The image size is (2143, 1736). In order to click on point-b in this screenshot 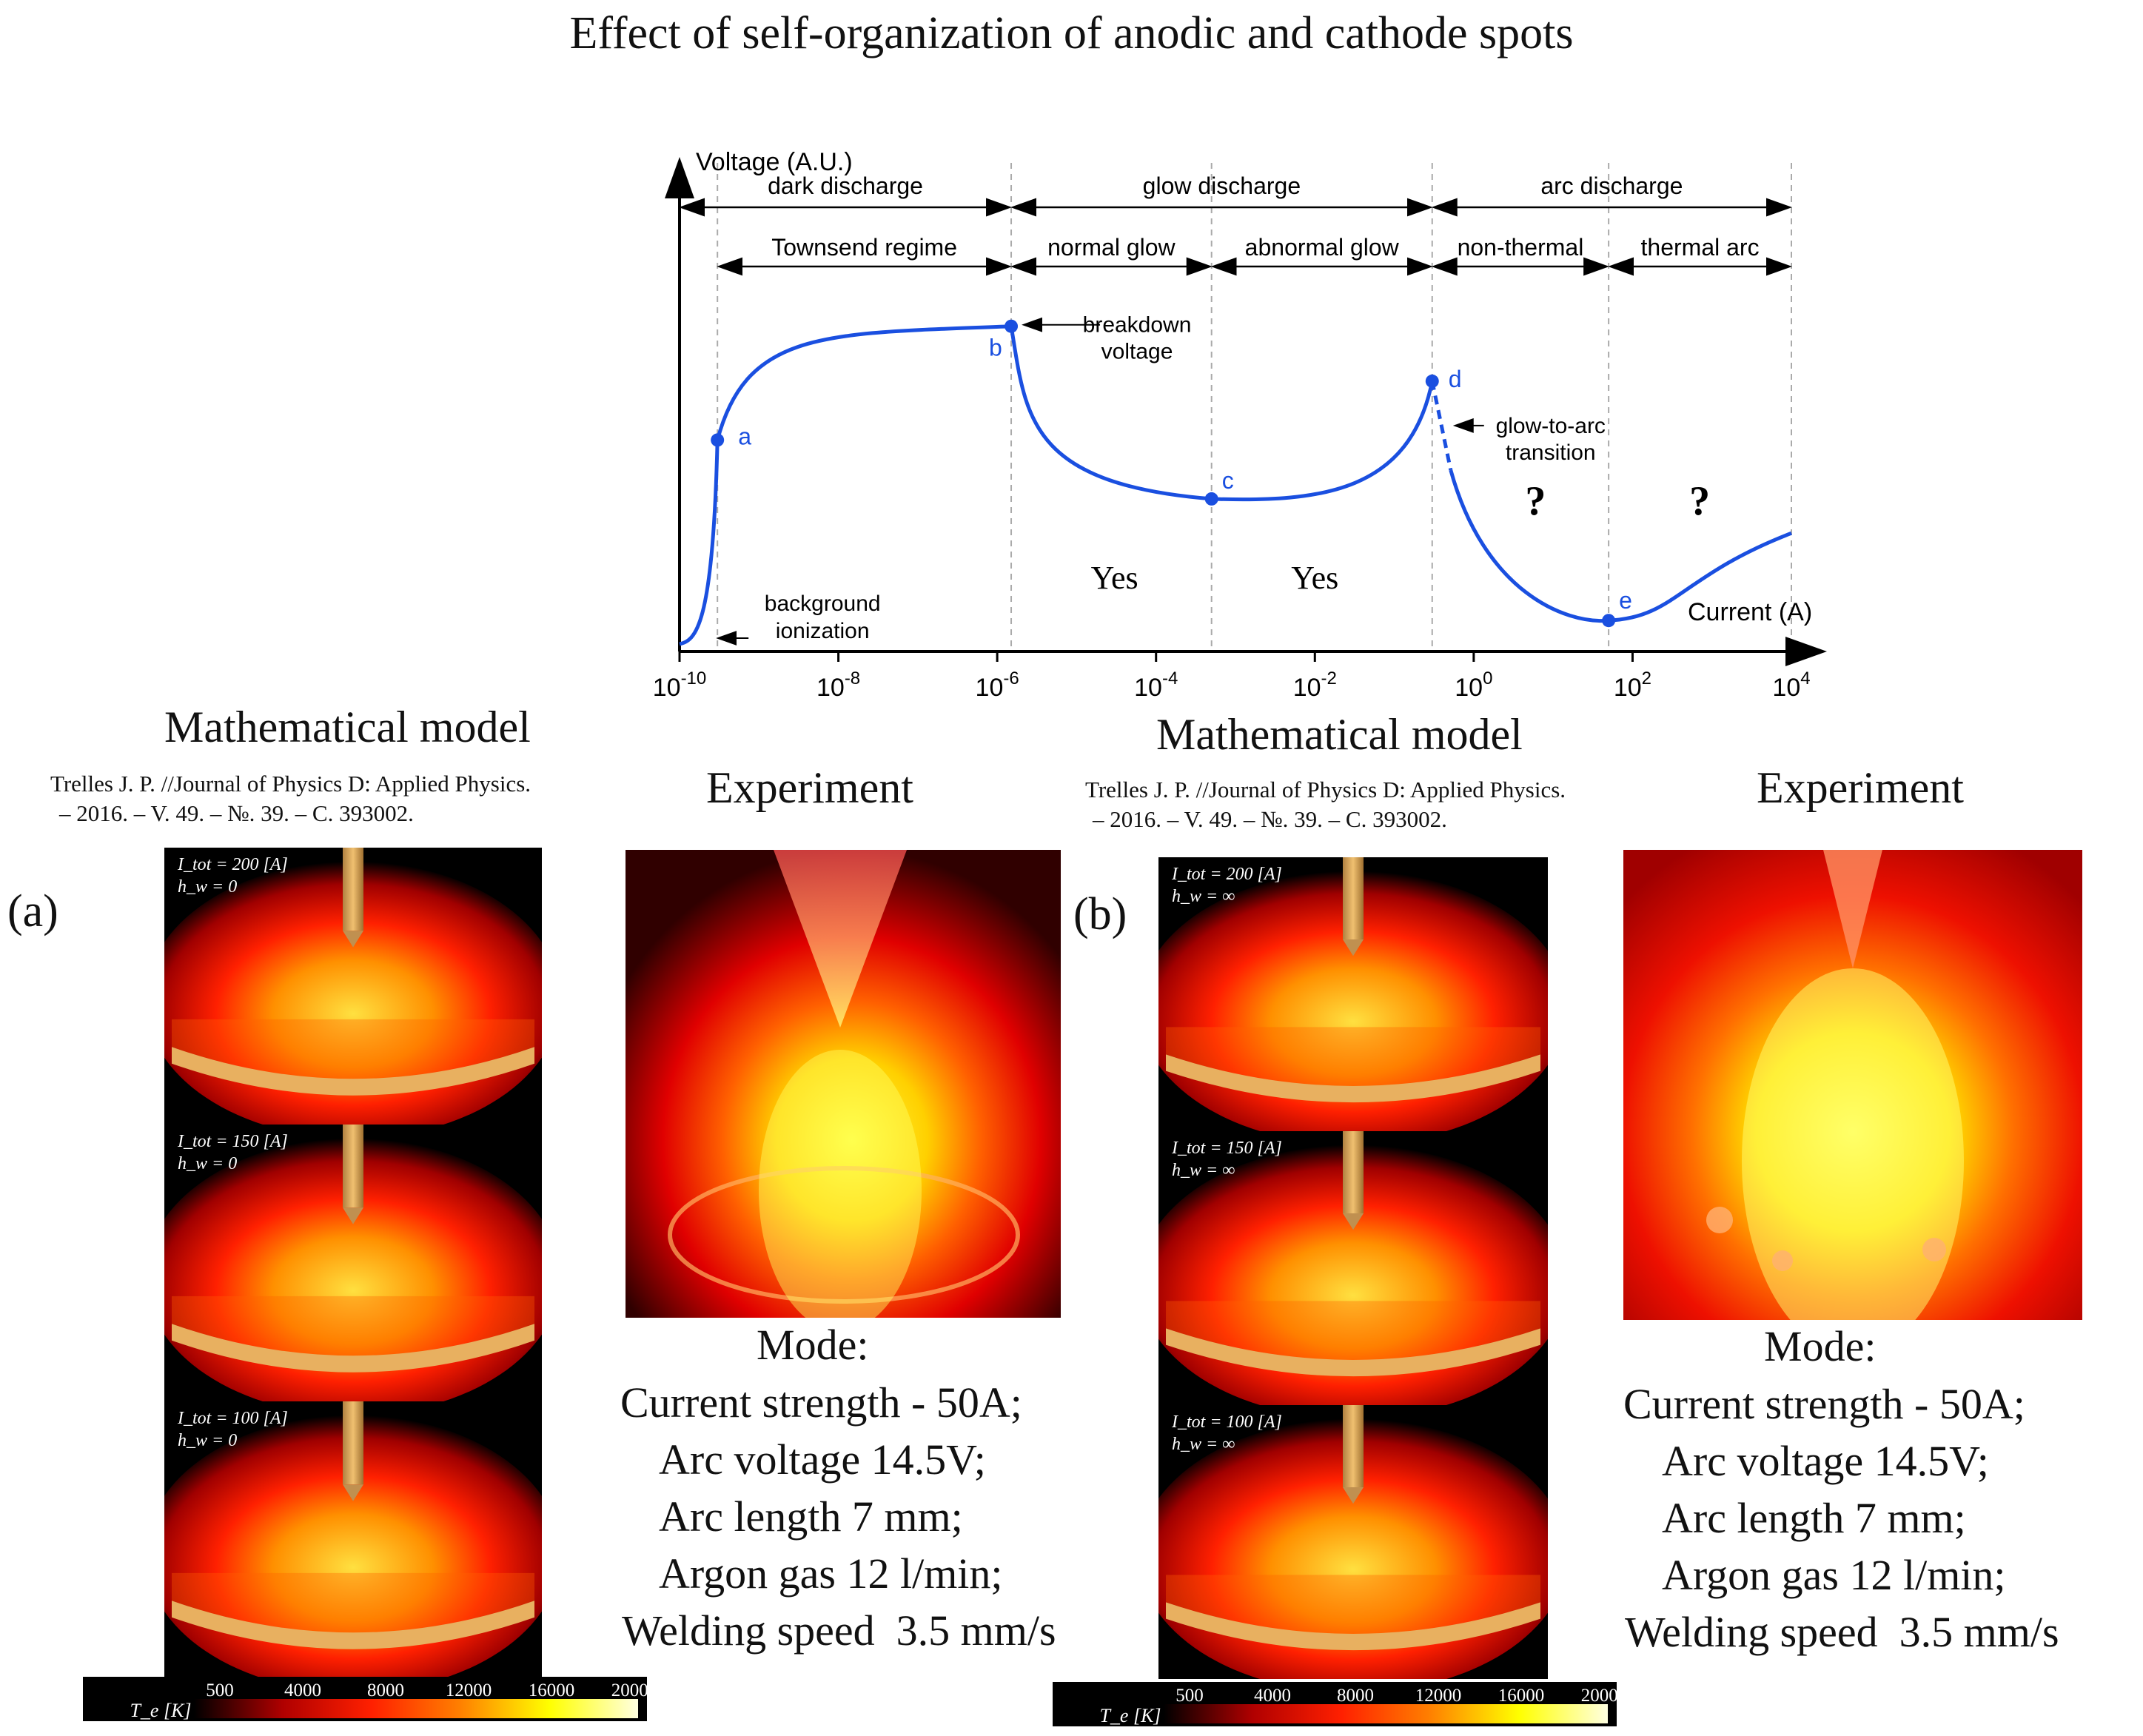, I will do `click(1012, 326)`.